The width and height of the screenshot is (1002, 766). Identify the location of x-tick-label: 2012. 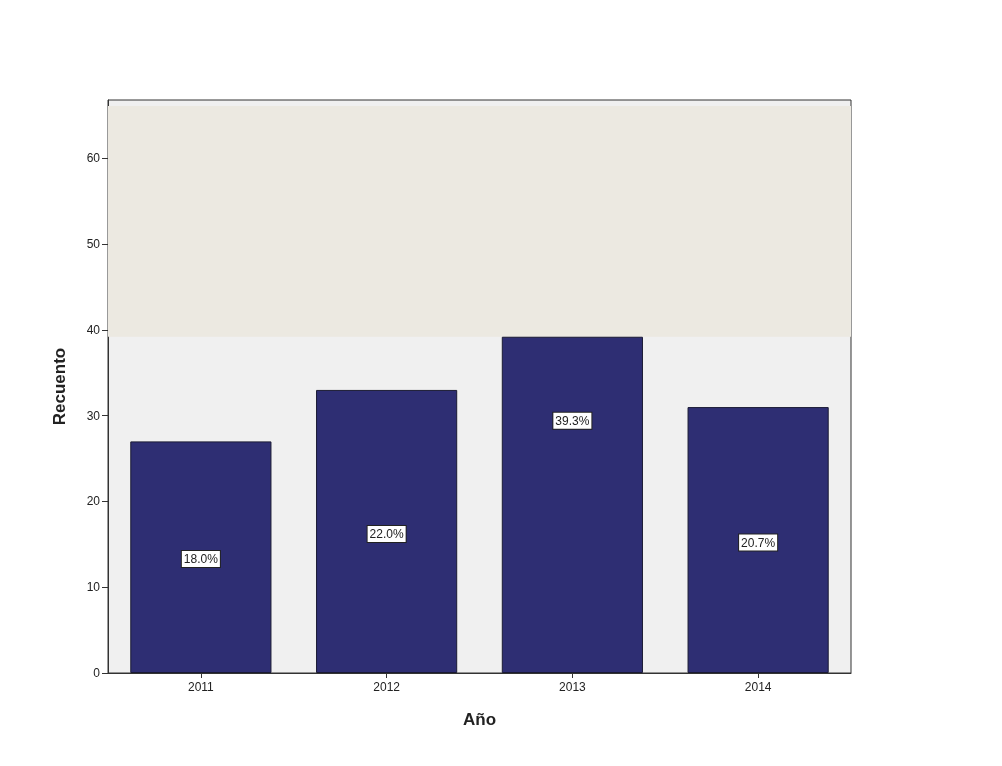
(387, 687).